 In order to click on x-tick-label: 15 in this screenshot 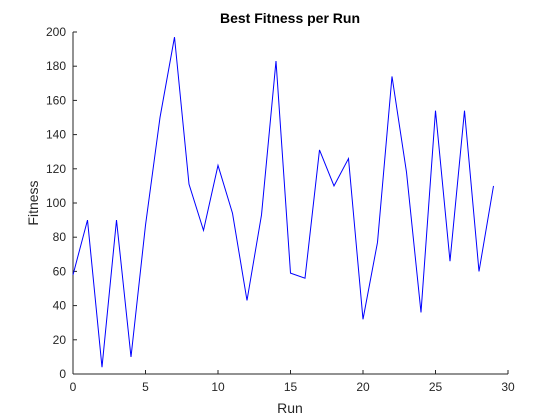, I will do `click(291, 387)`.